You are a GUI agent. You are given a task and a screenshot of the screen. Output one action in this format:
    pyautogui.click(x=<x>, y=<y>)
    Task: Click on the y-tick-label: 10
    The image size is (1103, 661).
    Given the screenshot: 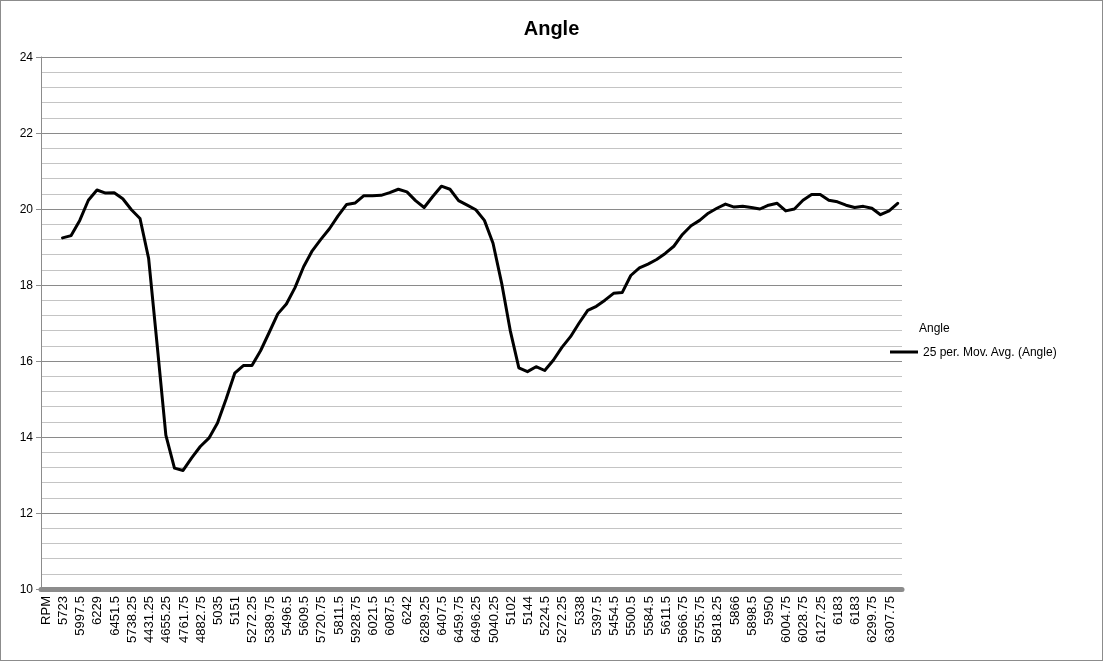 What is the action you would take?
    pyautogui.click(x=26, y=589)
    